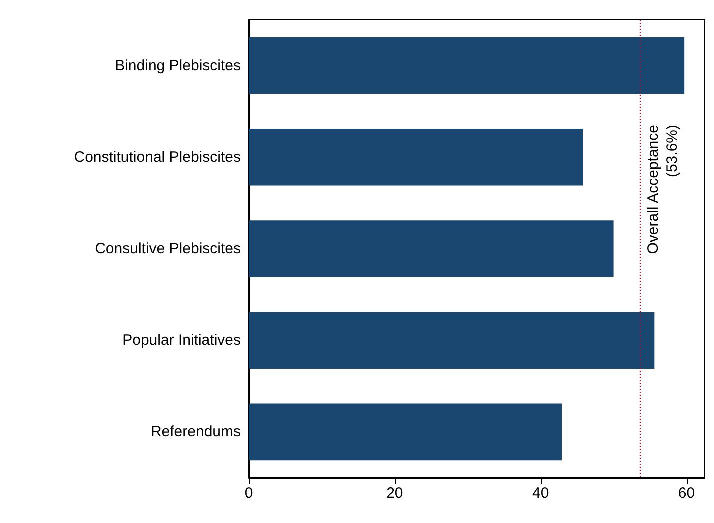 This screenshot has height=523, width=714. What do you see at coordinates (195, 432) in the screenshot?
I see `y-tick-label: Referendums` at bounding box center [195, 432].